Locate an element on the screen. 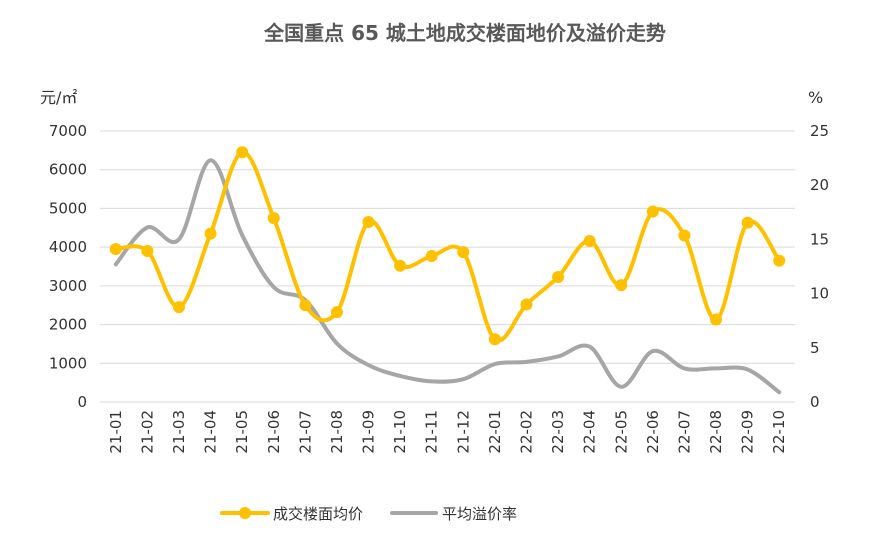 This screenshot has width=875, height=545. right-tick-label: 20 is located at coordinates (819, 185).